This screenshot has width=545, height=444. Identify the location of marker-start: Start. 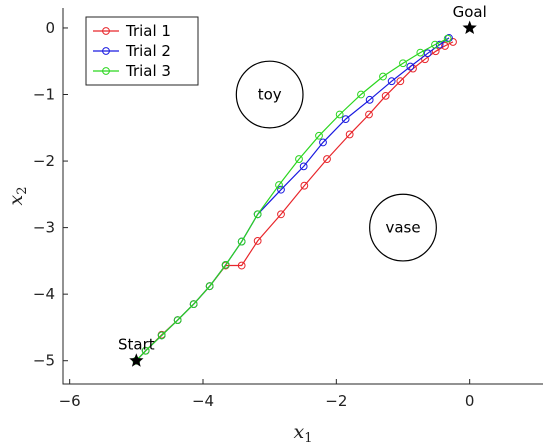
(136, 351).